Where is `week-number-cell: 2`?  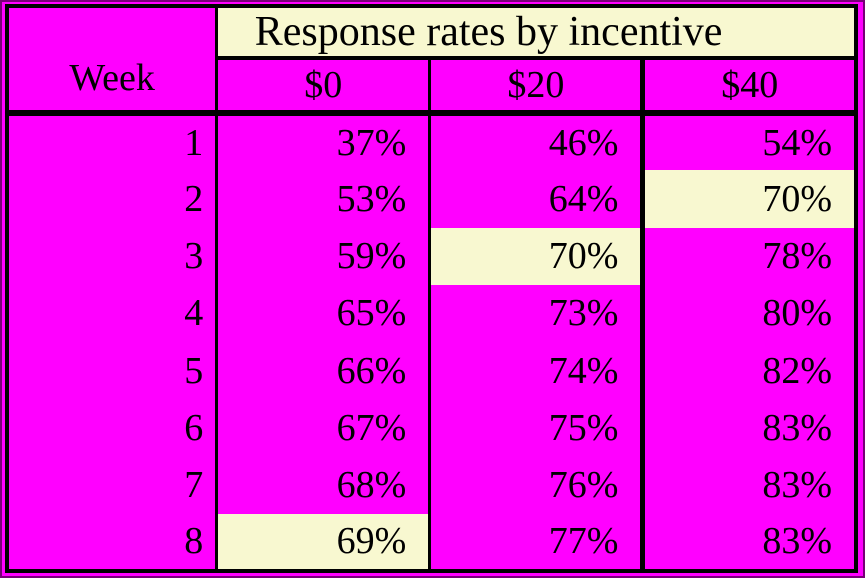
week-number-cell: 2 is located at coordinates (112, 199).